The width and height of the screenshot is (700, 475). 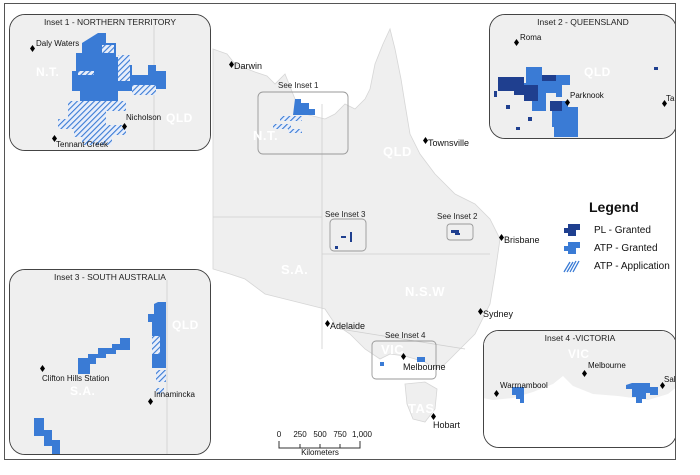 What do you see at coordinates (110, 277) in the screenshot?
I see `inset-3-title: Inset 3 - SOUTH AUSTRALIA` at bounding box center [110, 277].